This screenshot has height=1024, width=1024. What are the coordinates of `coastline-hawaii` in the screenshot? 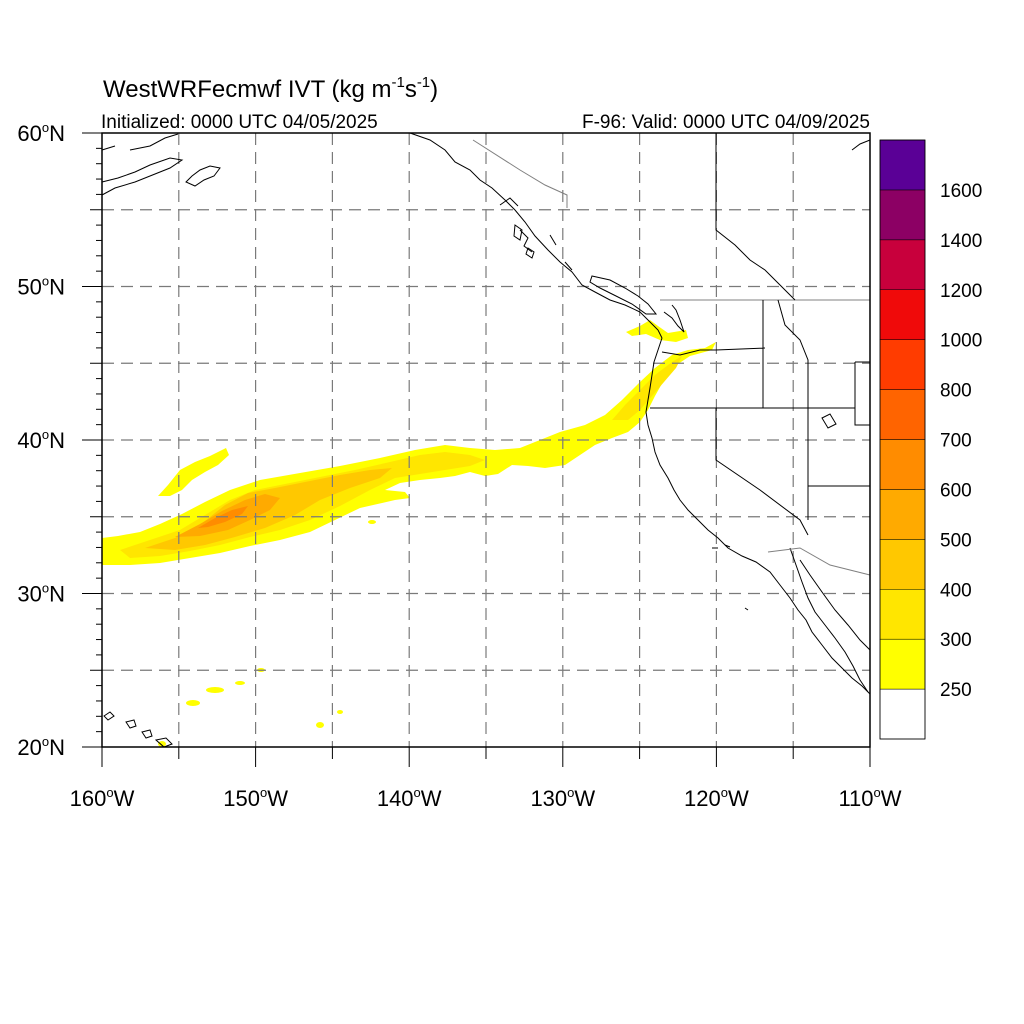 It's located at (138, 729).